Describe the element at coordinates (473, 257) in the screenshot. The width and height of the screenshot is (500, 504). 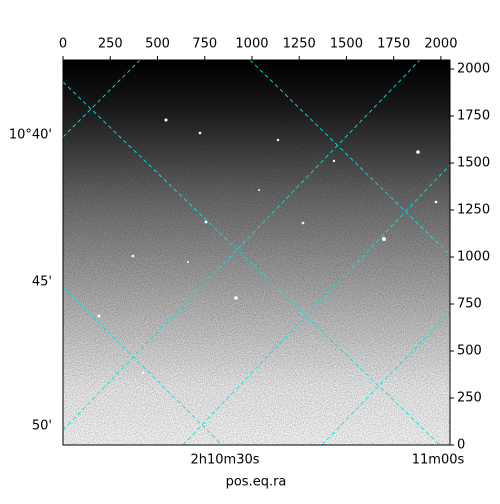
I see `y-tick-label: 1000` at that location.